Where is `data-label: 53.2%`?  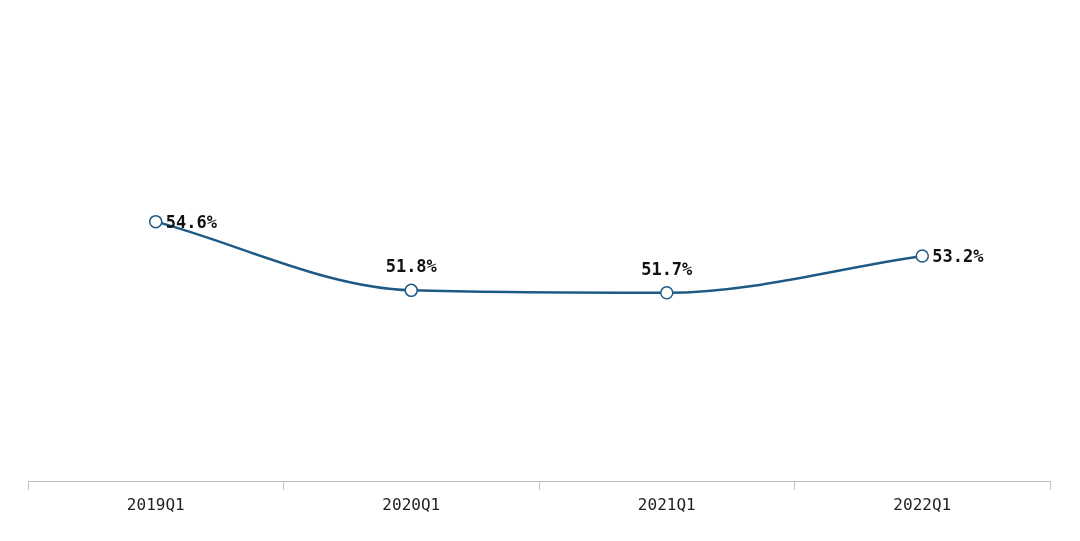 data-label: 53.2% is located at coordinates (958, 256).